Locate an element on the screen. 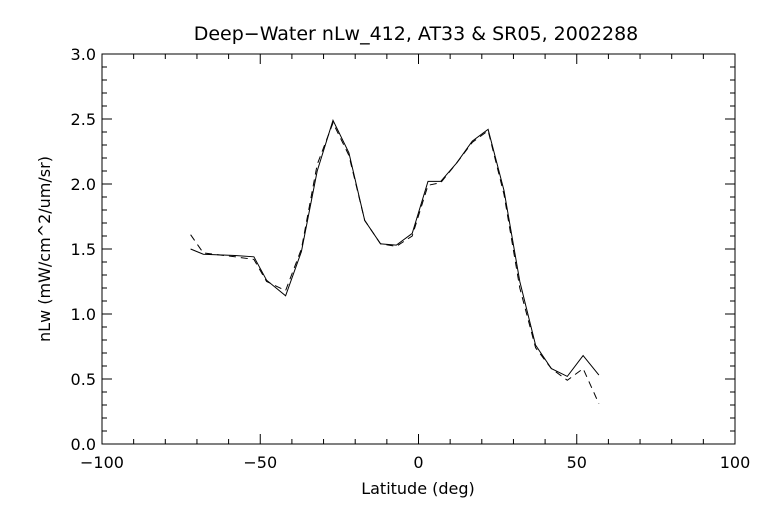  x-tick-label: 0 is located at coordinates (418, 462).